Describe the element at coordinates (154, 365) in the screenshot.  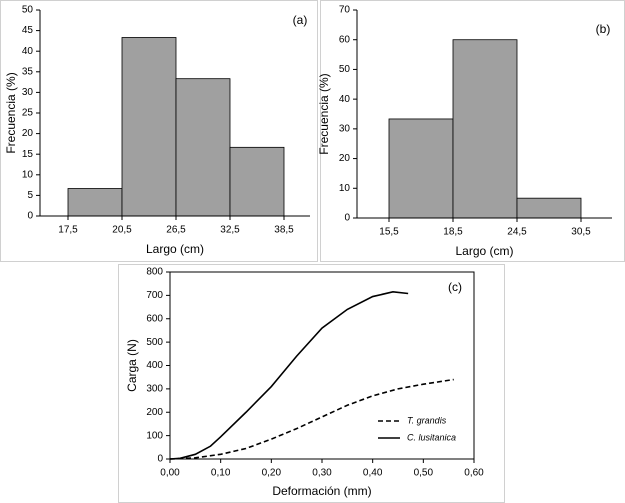
I see `y-tick-label: 400` at that location.